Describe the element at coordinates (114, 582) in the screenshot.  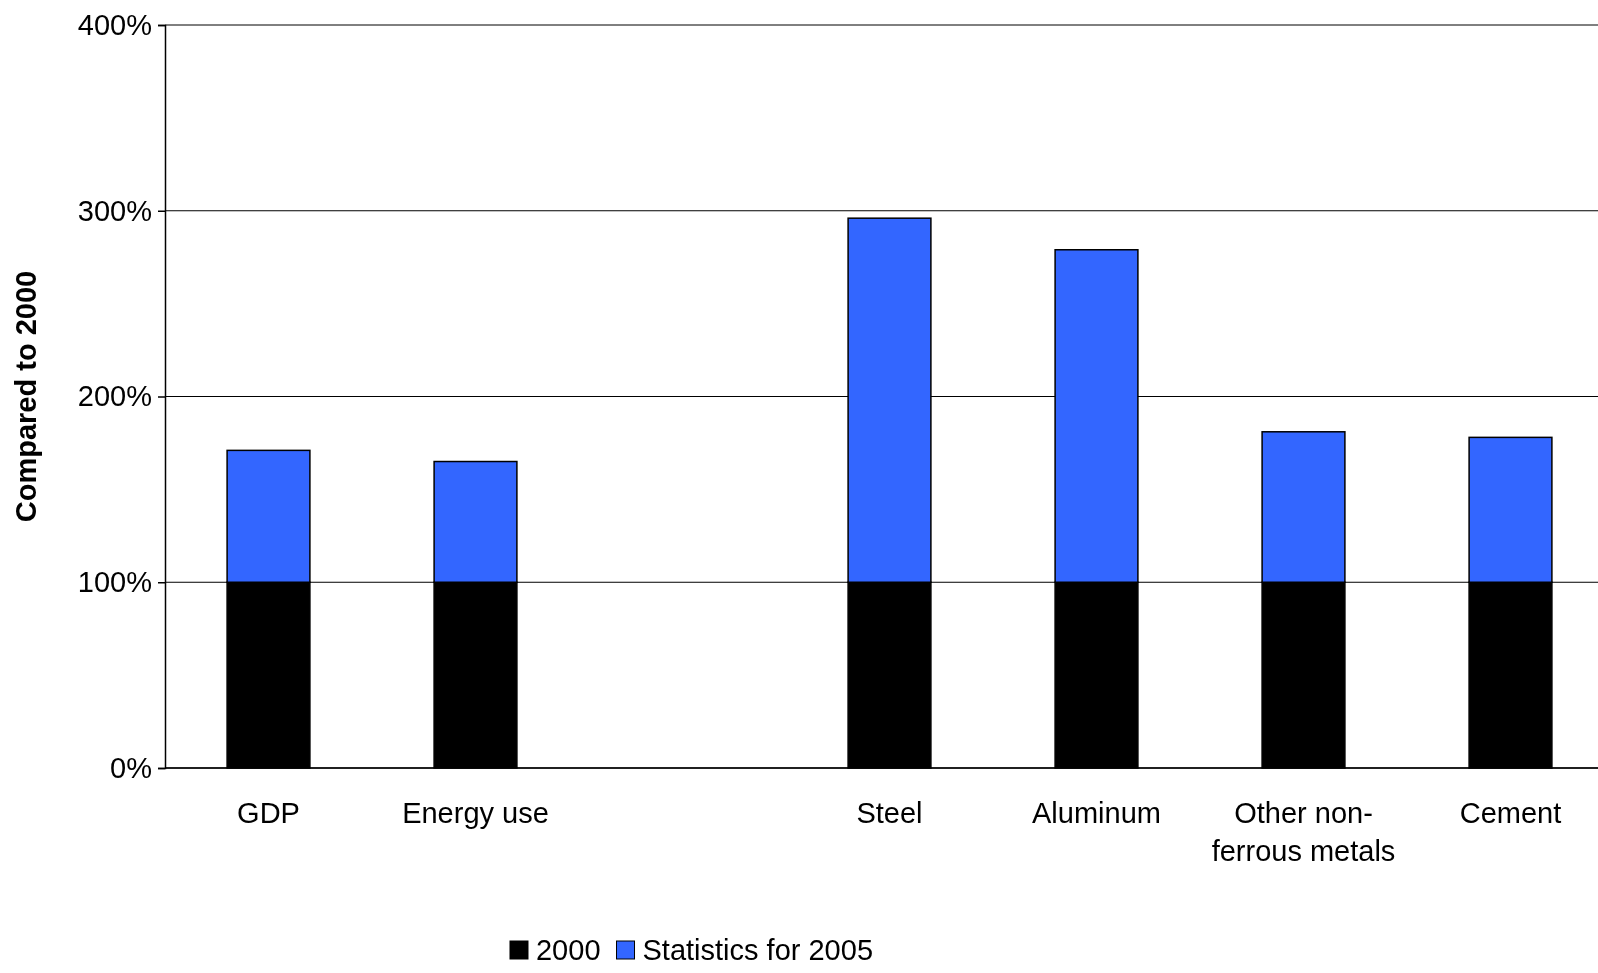
I see `y-tick-label: 100%` at that location.